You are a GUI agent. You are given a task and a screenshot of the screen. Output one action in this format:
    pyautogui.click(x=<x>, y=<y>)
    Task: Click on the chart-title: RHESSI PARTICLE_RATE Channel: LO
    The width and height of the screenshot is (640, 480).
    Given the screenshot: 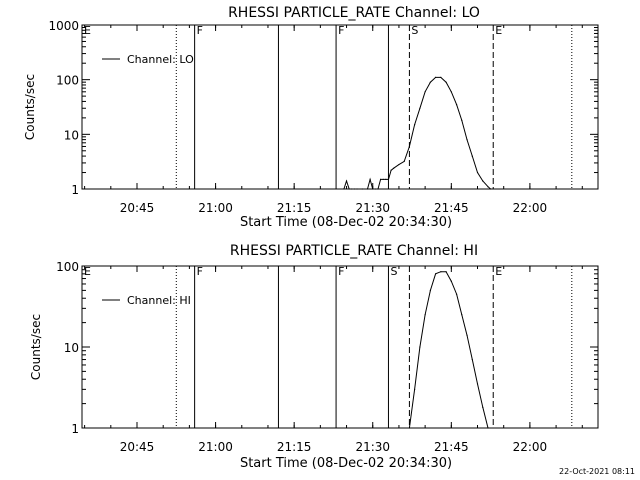 What is the action you would take?
    pyautogui.click(x=354, y=13)
    